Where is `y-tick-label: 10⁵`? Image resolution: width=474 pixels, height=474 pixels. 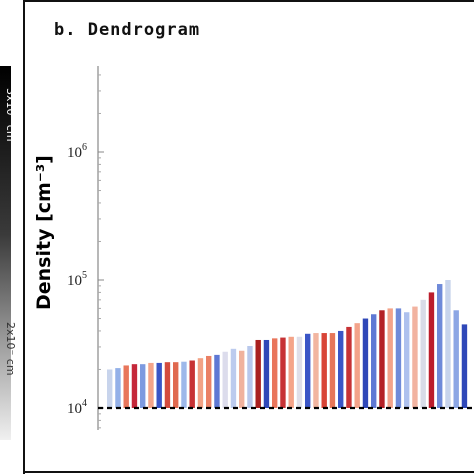
y-tick-label: 10⁵ is located at coordinates (77, 279).